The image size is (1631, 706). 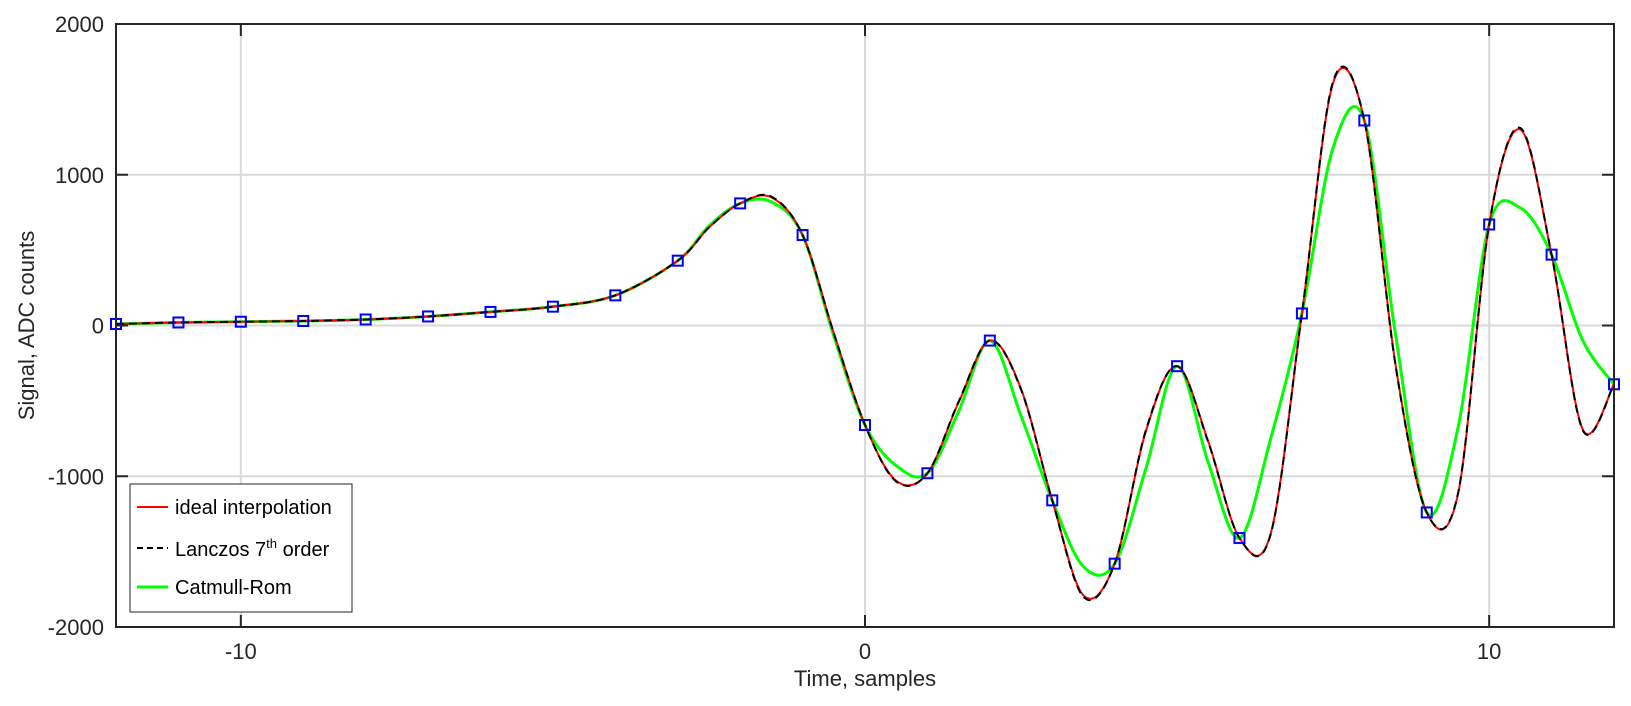 I want to click on legend-label-lanczos: Lanczos 7th order, so click(x=252, y=548).